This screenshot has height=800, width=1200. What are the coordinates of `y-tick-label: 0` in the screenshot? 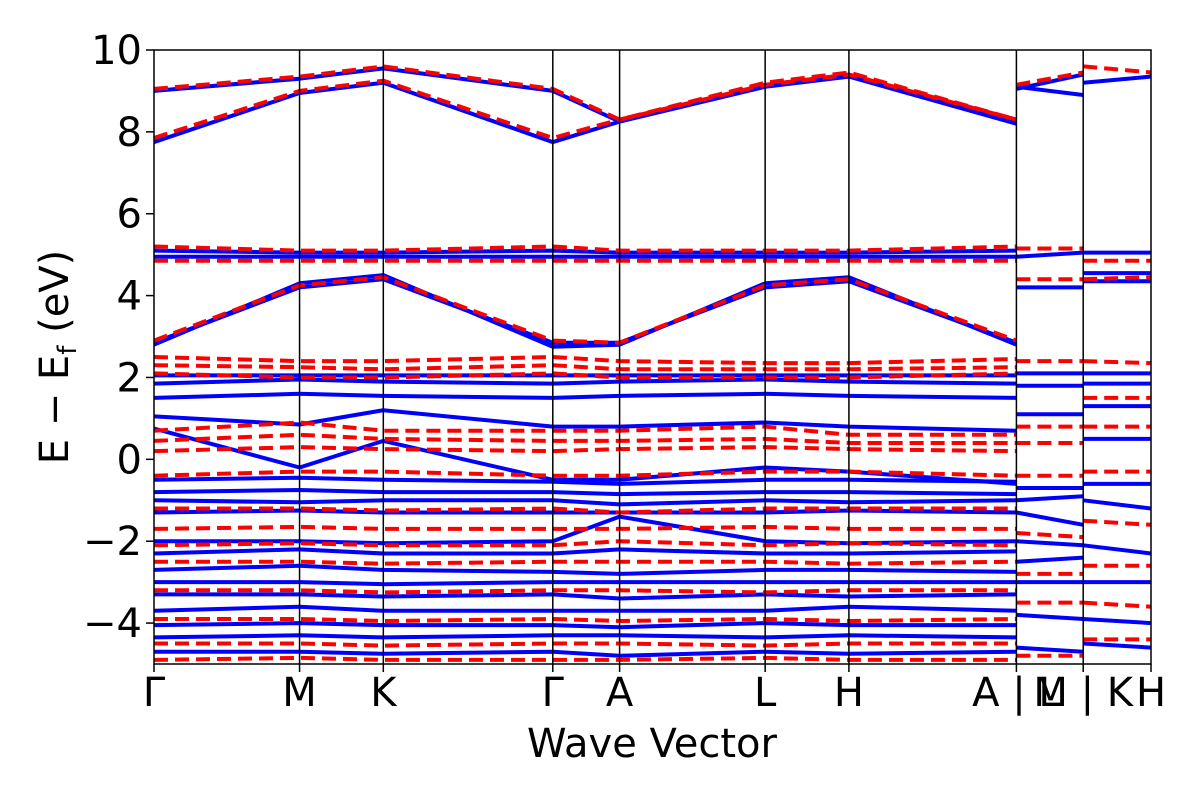 It's located at (129, 460).